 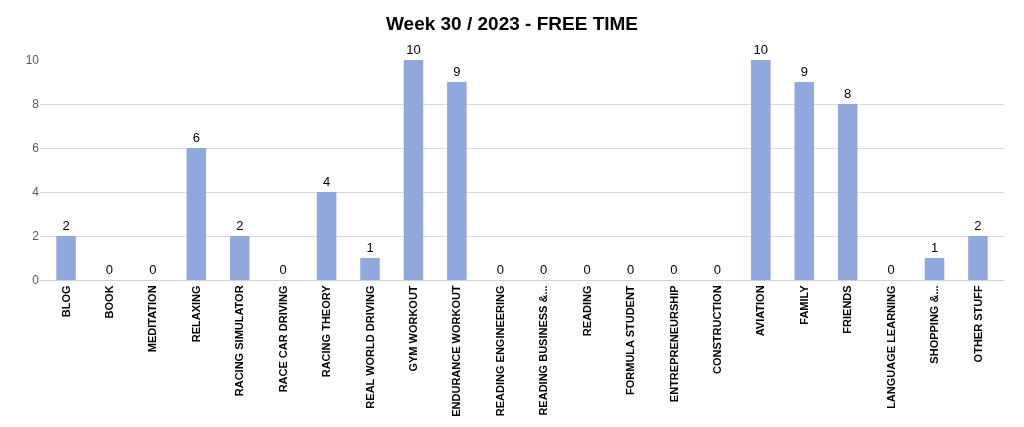 What do you see at coordinates (673, 344) in the screenshot?
I see `x-tick-label: ENTREPRENEURSHIP` at bounding box center [673, 344].